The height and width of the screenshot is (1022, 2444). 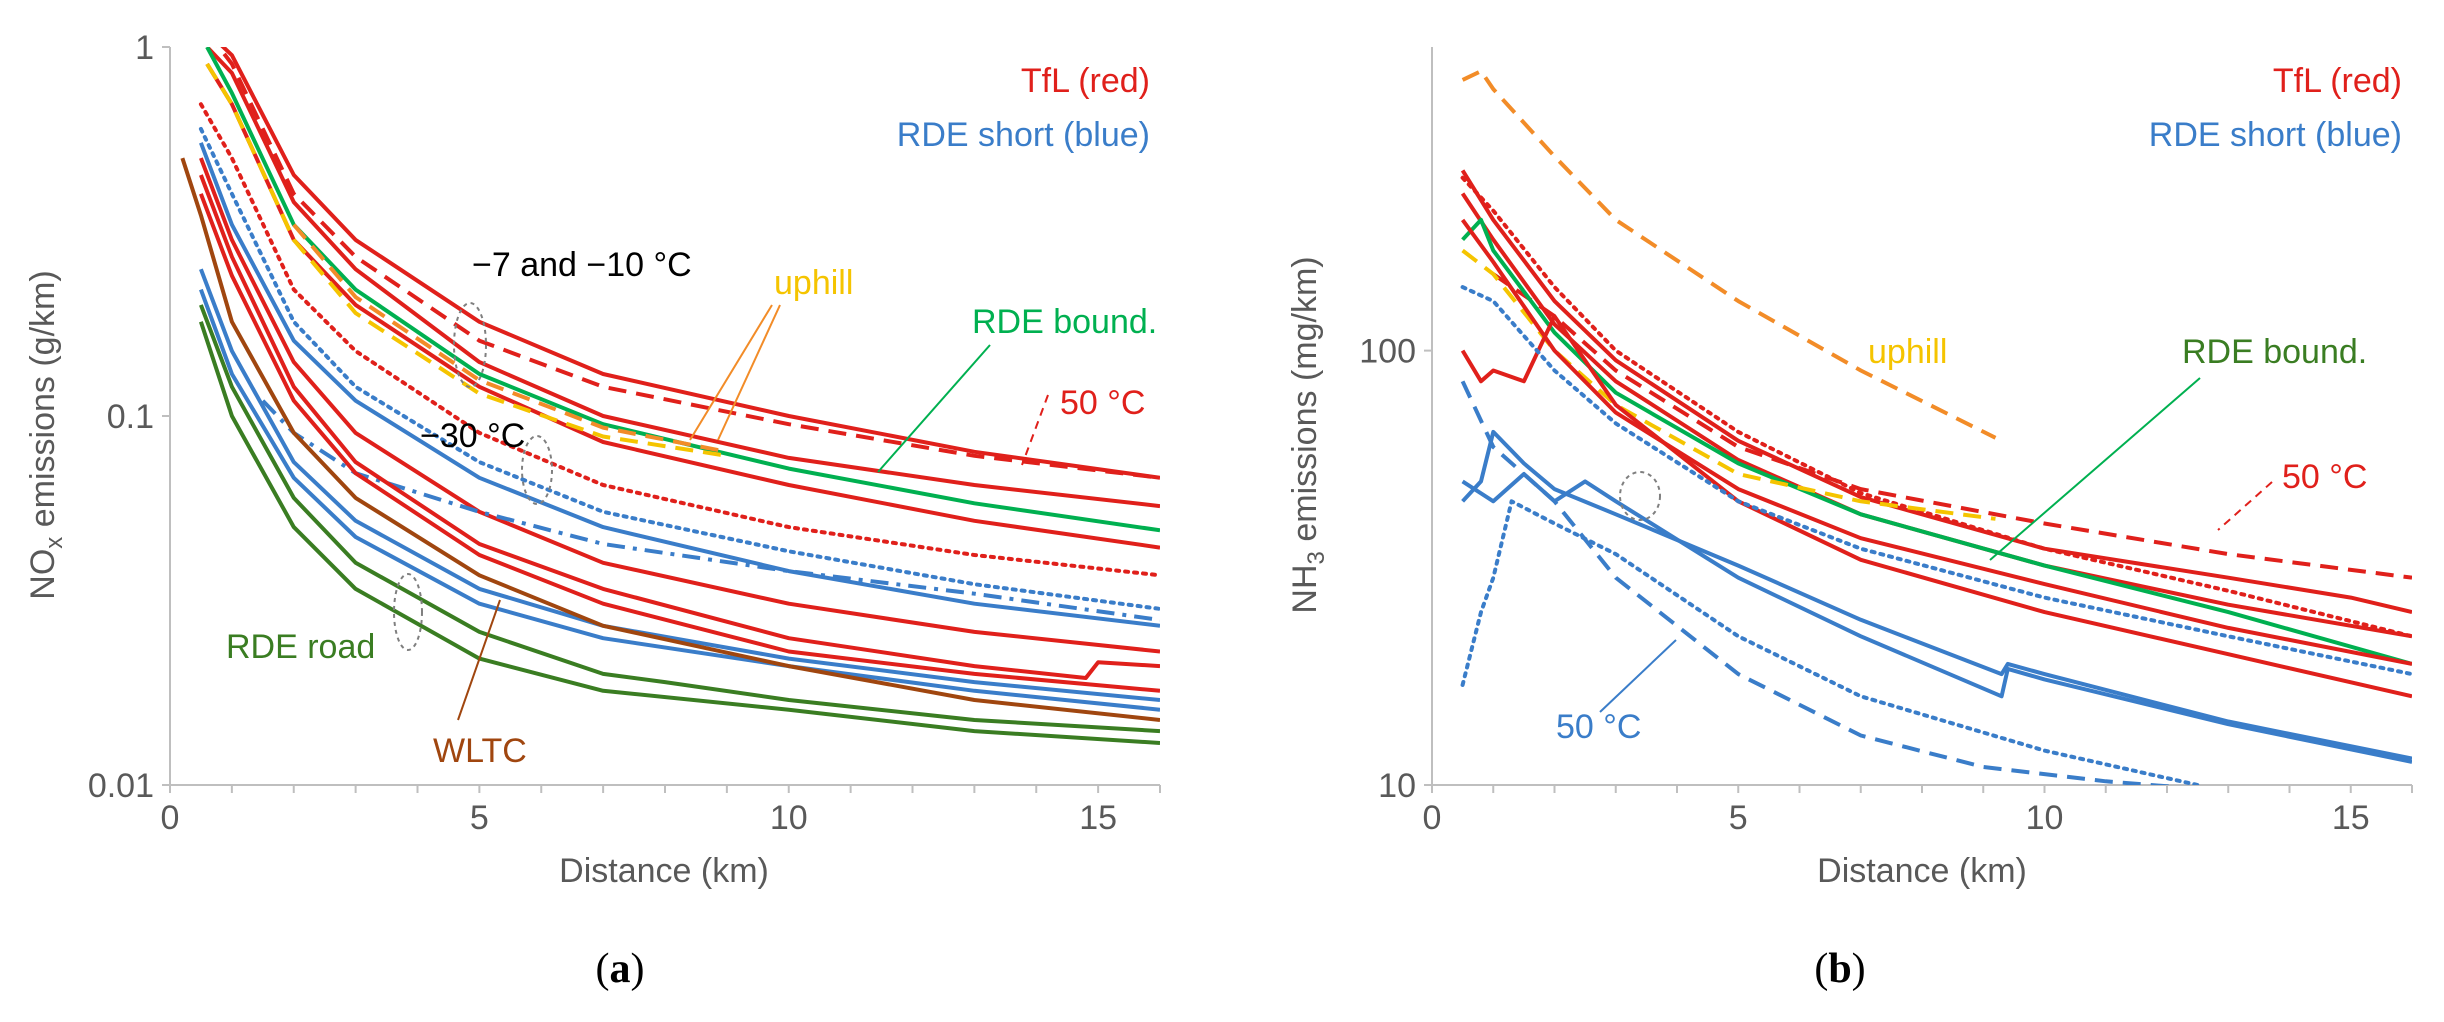 I want to click on chart-a-annotation-markers, so click(x=721, y=511).